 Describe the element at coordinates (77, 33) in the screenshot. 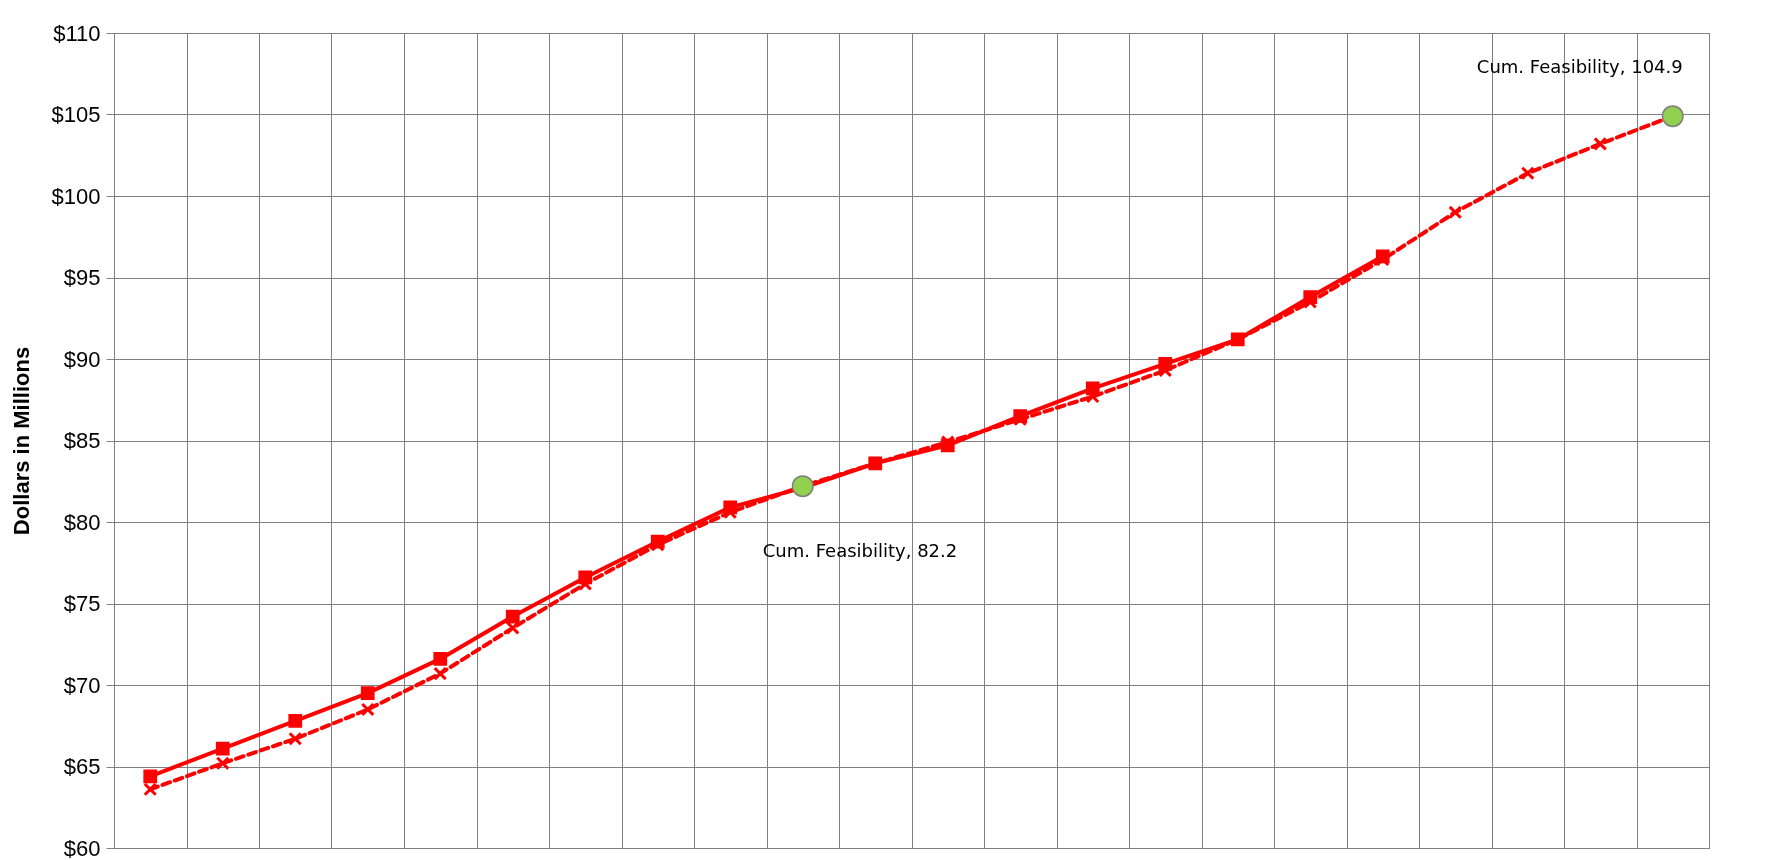

I see `y-tick-label: $110` at that location.